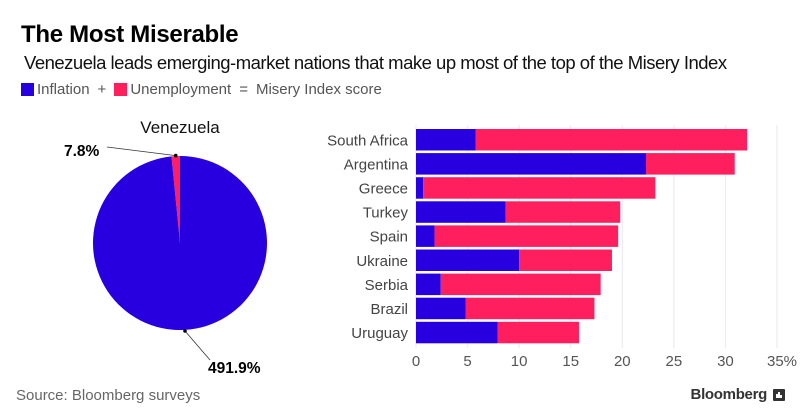  Describe the element at coordinates (467, 361) in the screenshot. I see `x-tick-label: 5` at that location.